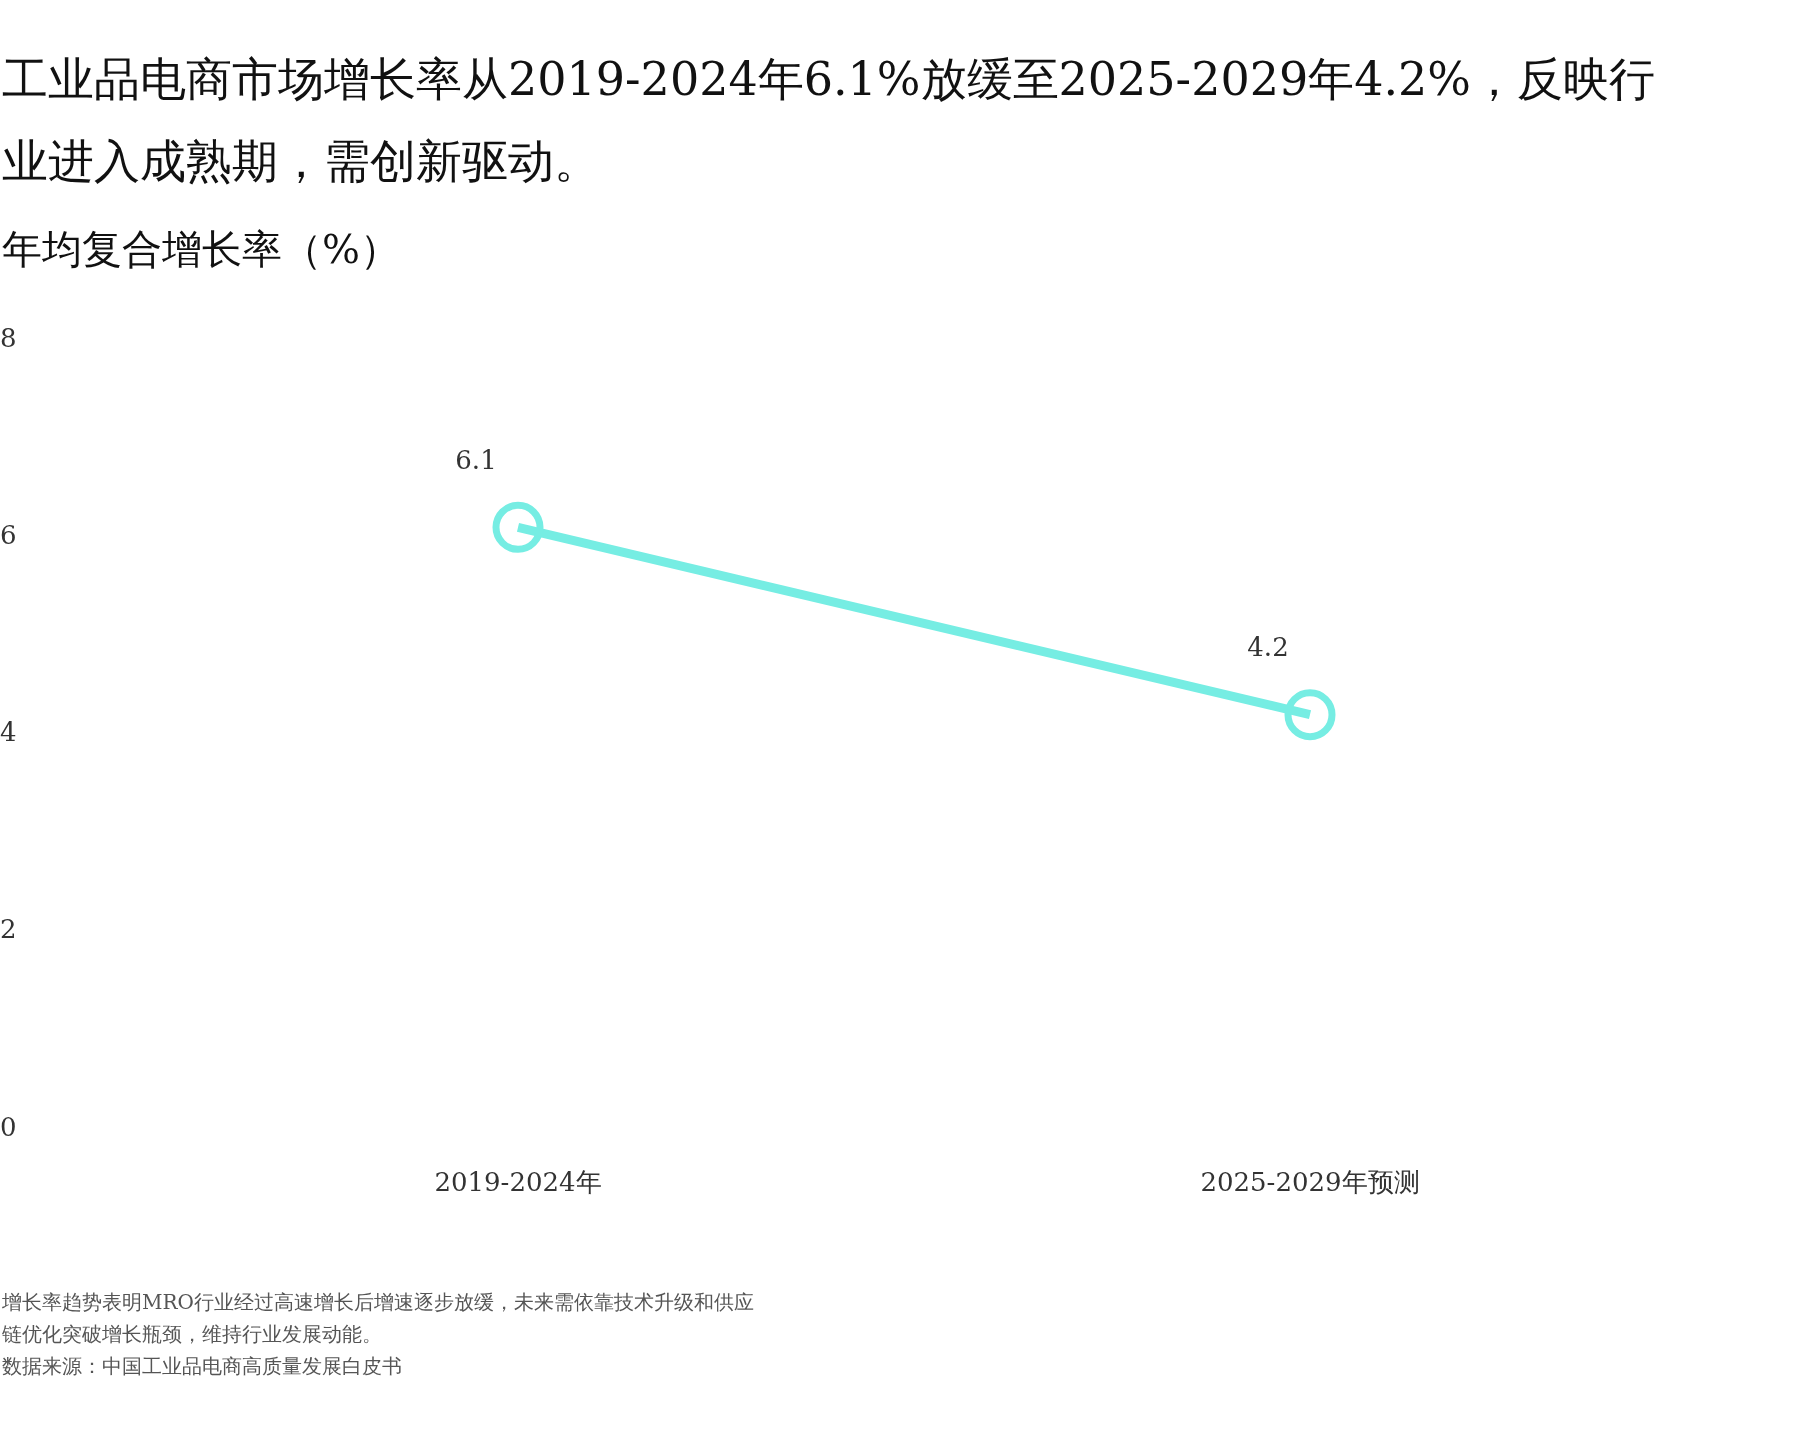 The width and height of the screenshot is (1800, 1440). I want to click on data-label: 6.1, so click(476, 460).